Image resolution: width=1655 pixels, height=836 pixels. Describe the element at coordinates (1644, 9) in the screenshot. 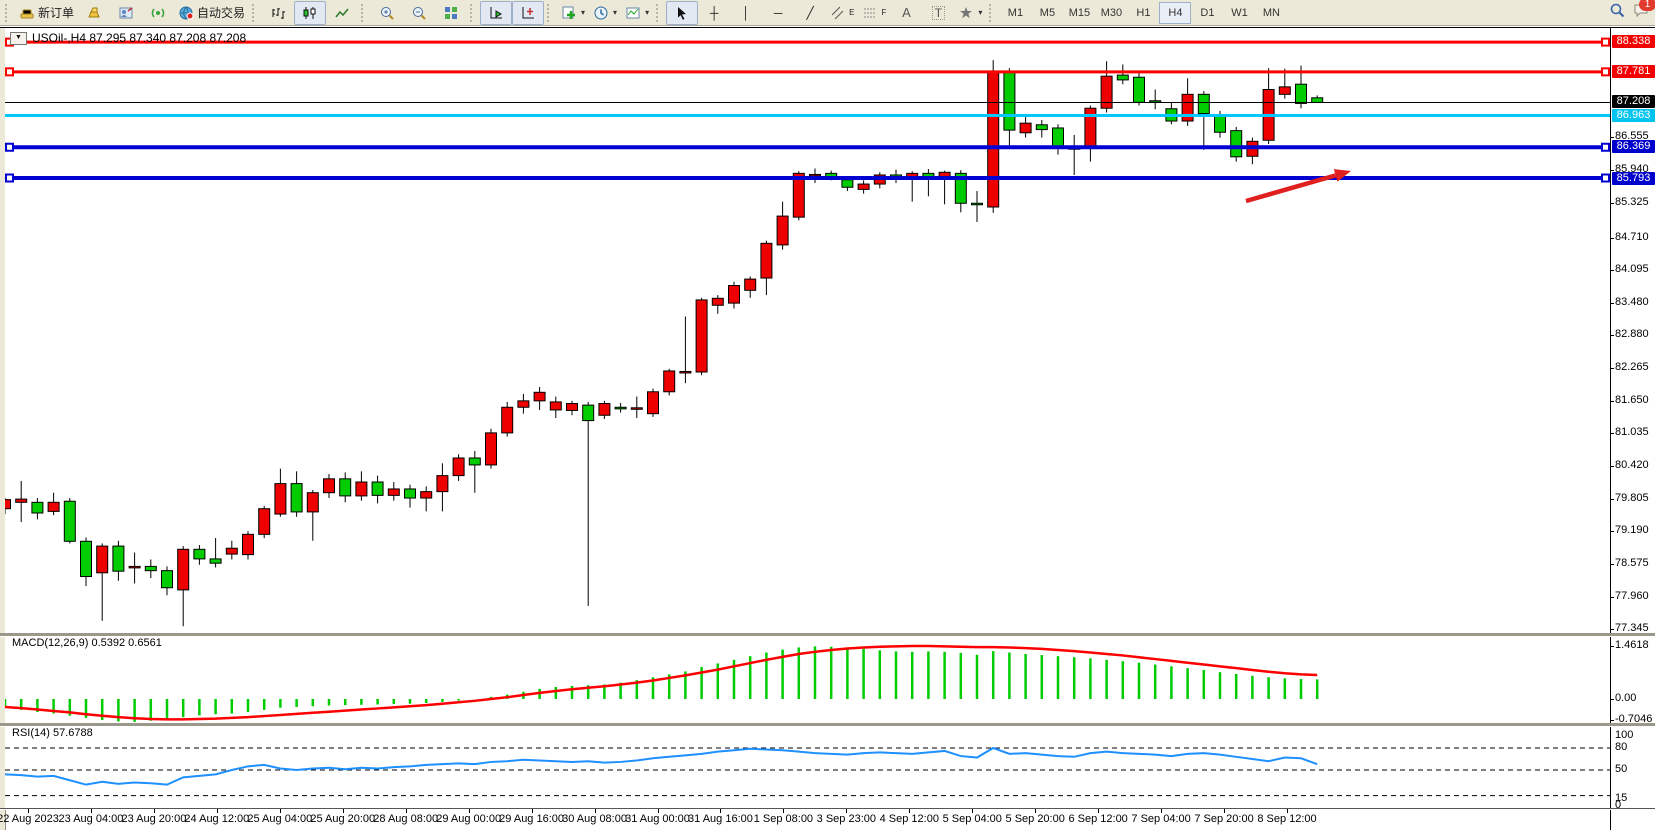

I see `notifications-button: 1` at that location.